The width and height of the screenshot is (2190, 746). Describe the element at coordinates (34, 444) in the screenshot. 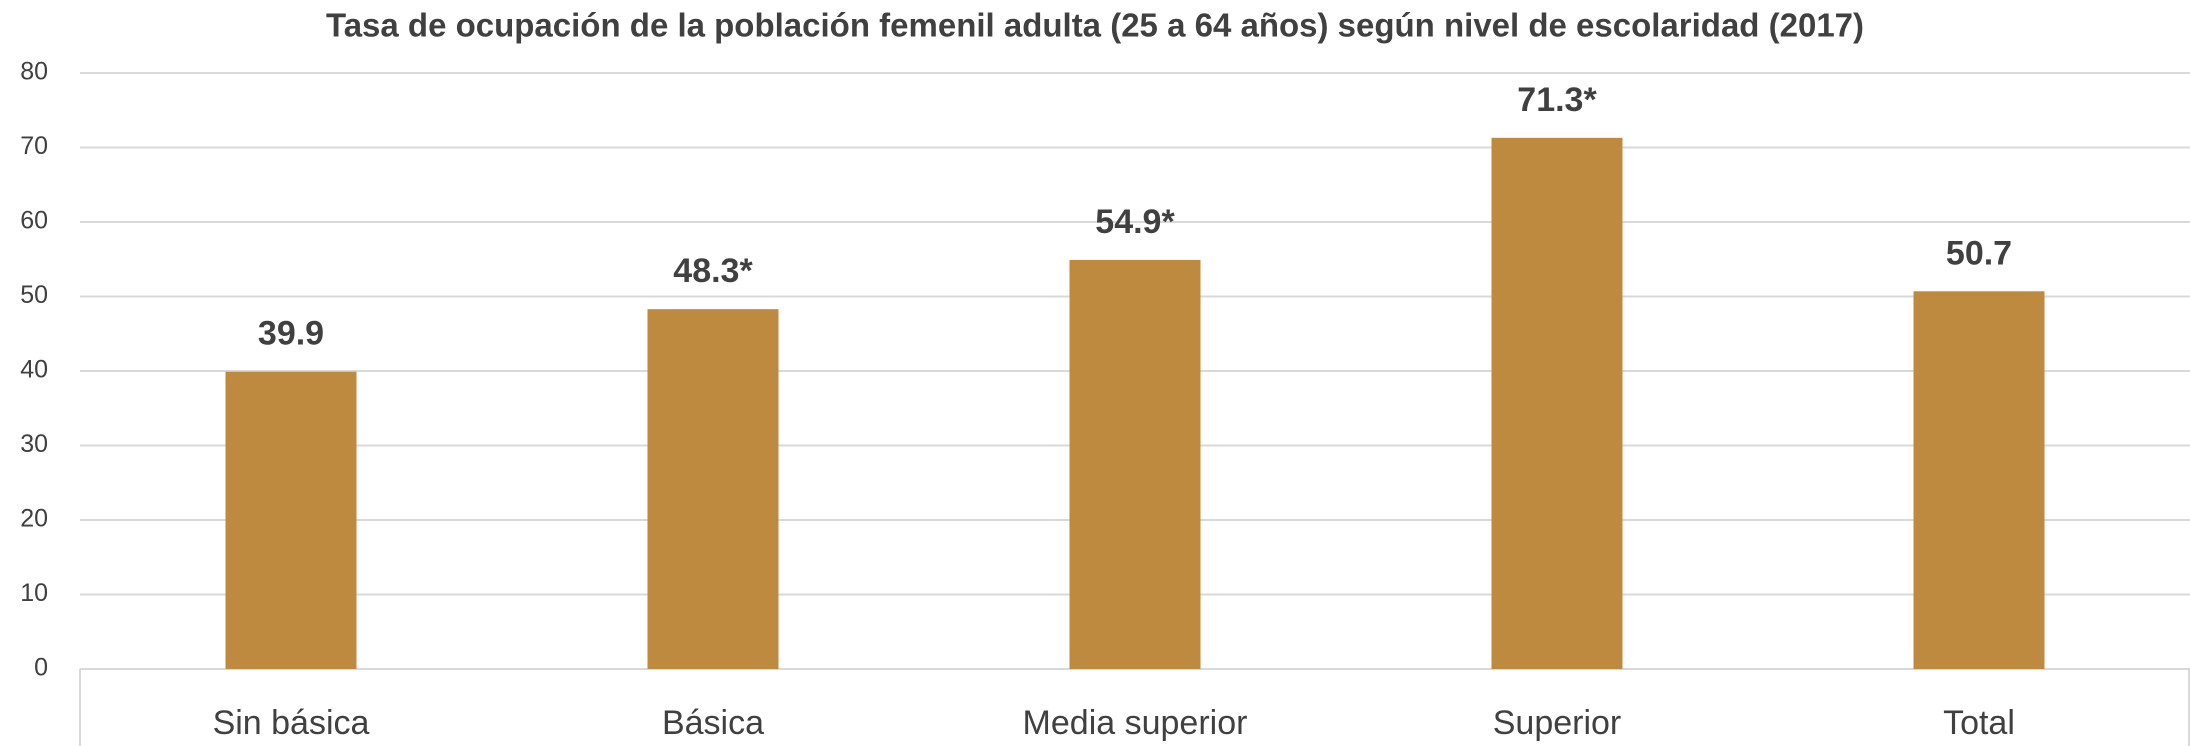

I see `y-tick-label: 30` at that location.